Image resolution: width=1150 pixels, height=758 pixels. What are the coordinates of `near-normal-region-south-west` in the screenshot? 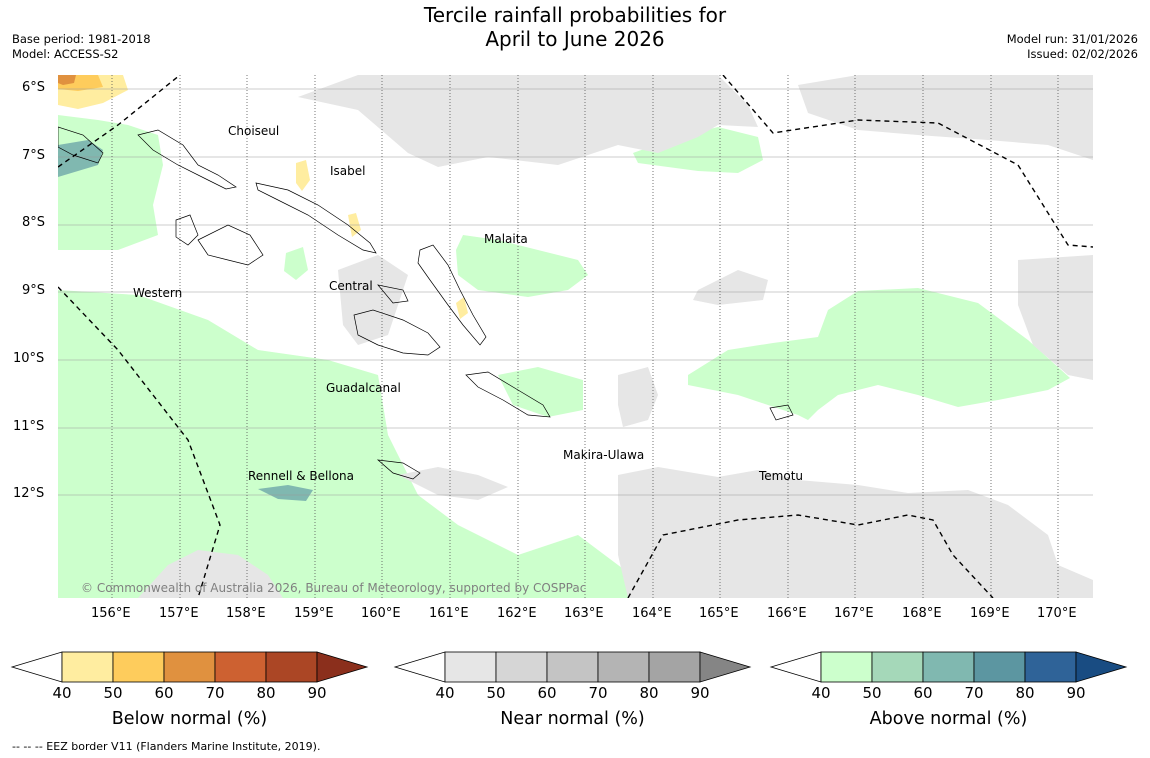 It's located at (453, 483).